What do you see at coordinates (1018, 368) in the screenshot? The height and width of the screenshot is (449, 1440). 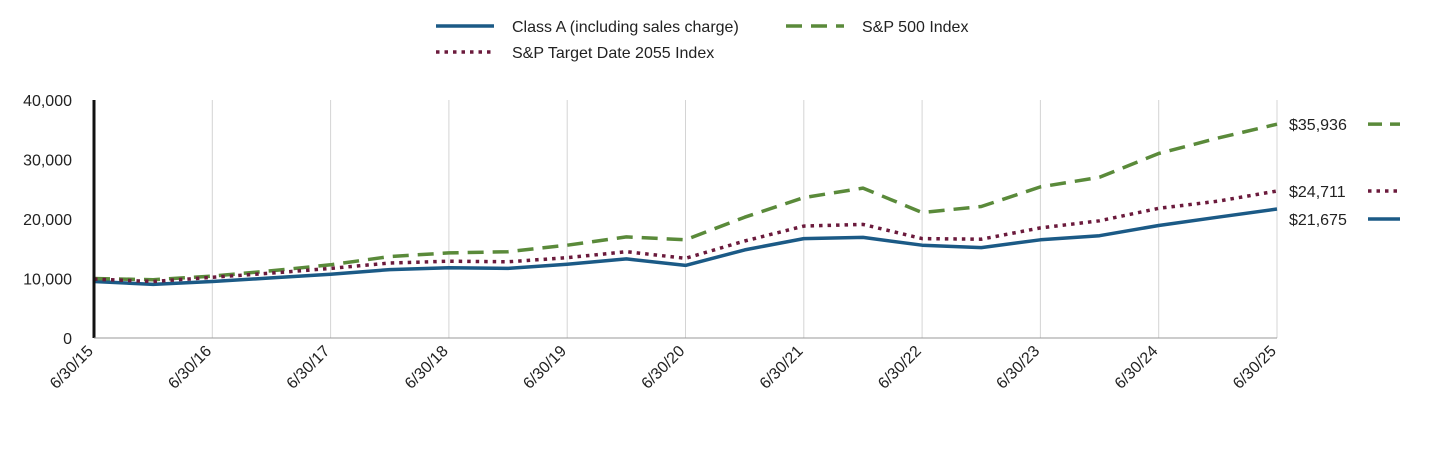 I see `x-tick-label: 6/30/23` at bounding box center [1018, 368].